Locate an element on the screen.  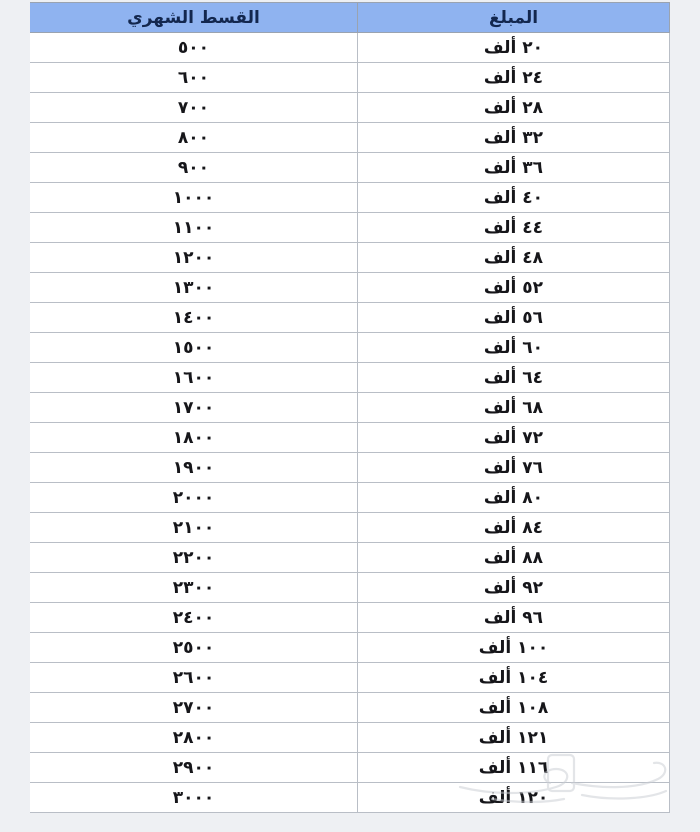
cell-amount: ٦٤ ألف is located at coordinates (513, 377).